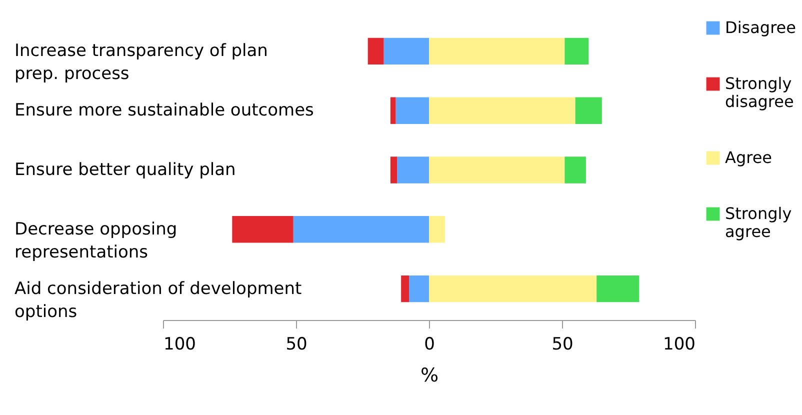 Image resolution: width=802 pixels, height=415 pixels. What do you see at coordinates (125, 170) in the screenshot?
I see `y-tick-label: Ensure better quality plan` at bounding box center [125, 170].